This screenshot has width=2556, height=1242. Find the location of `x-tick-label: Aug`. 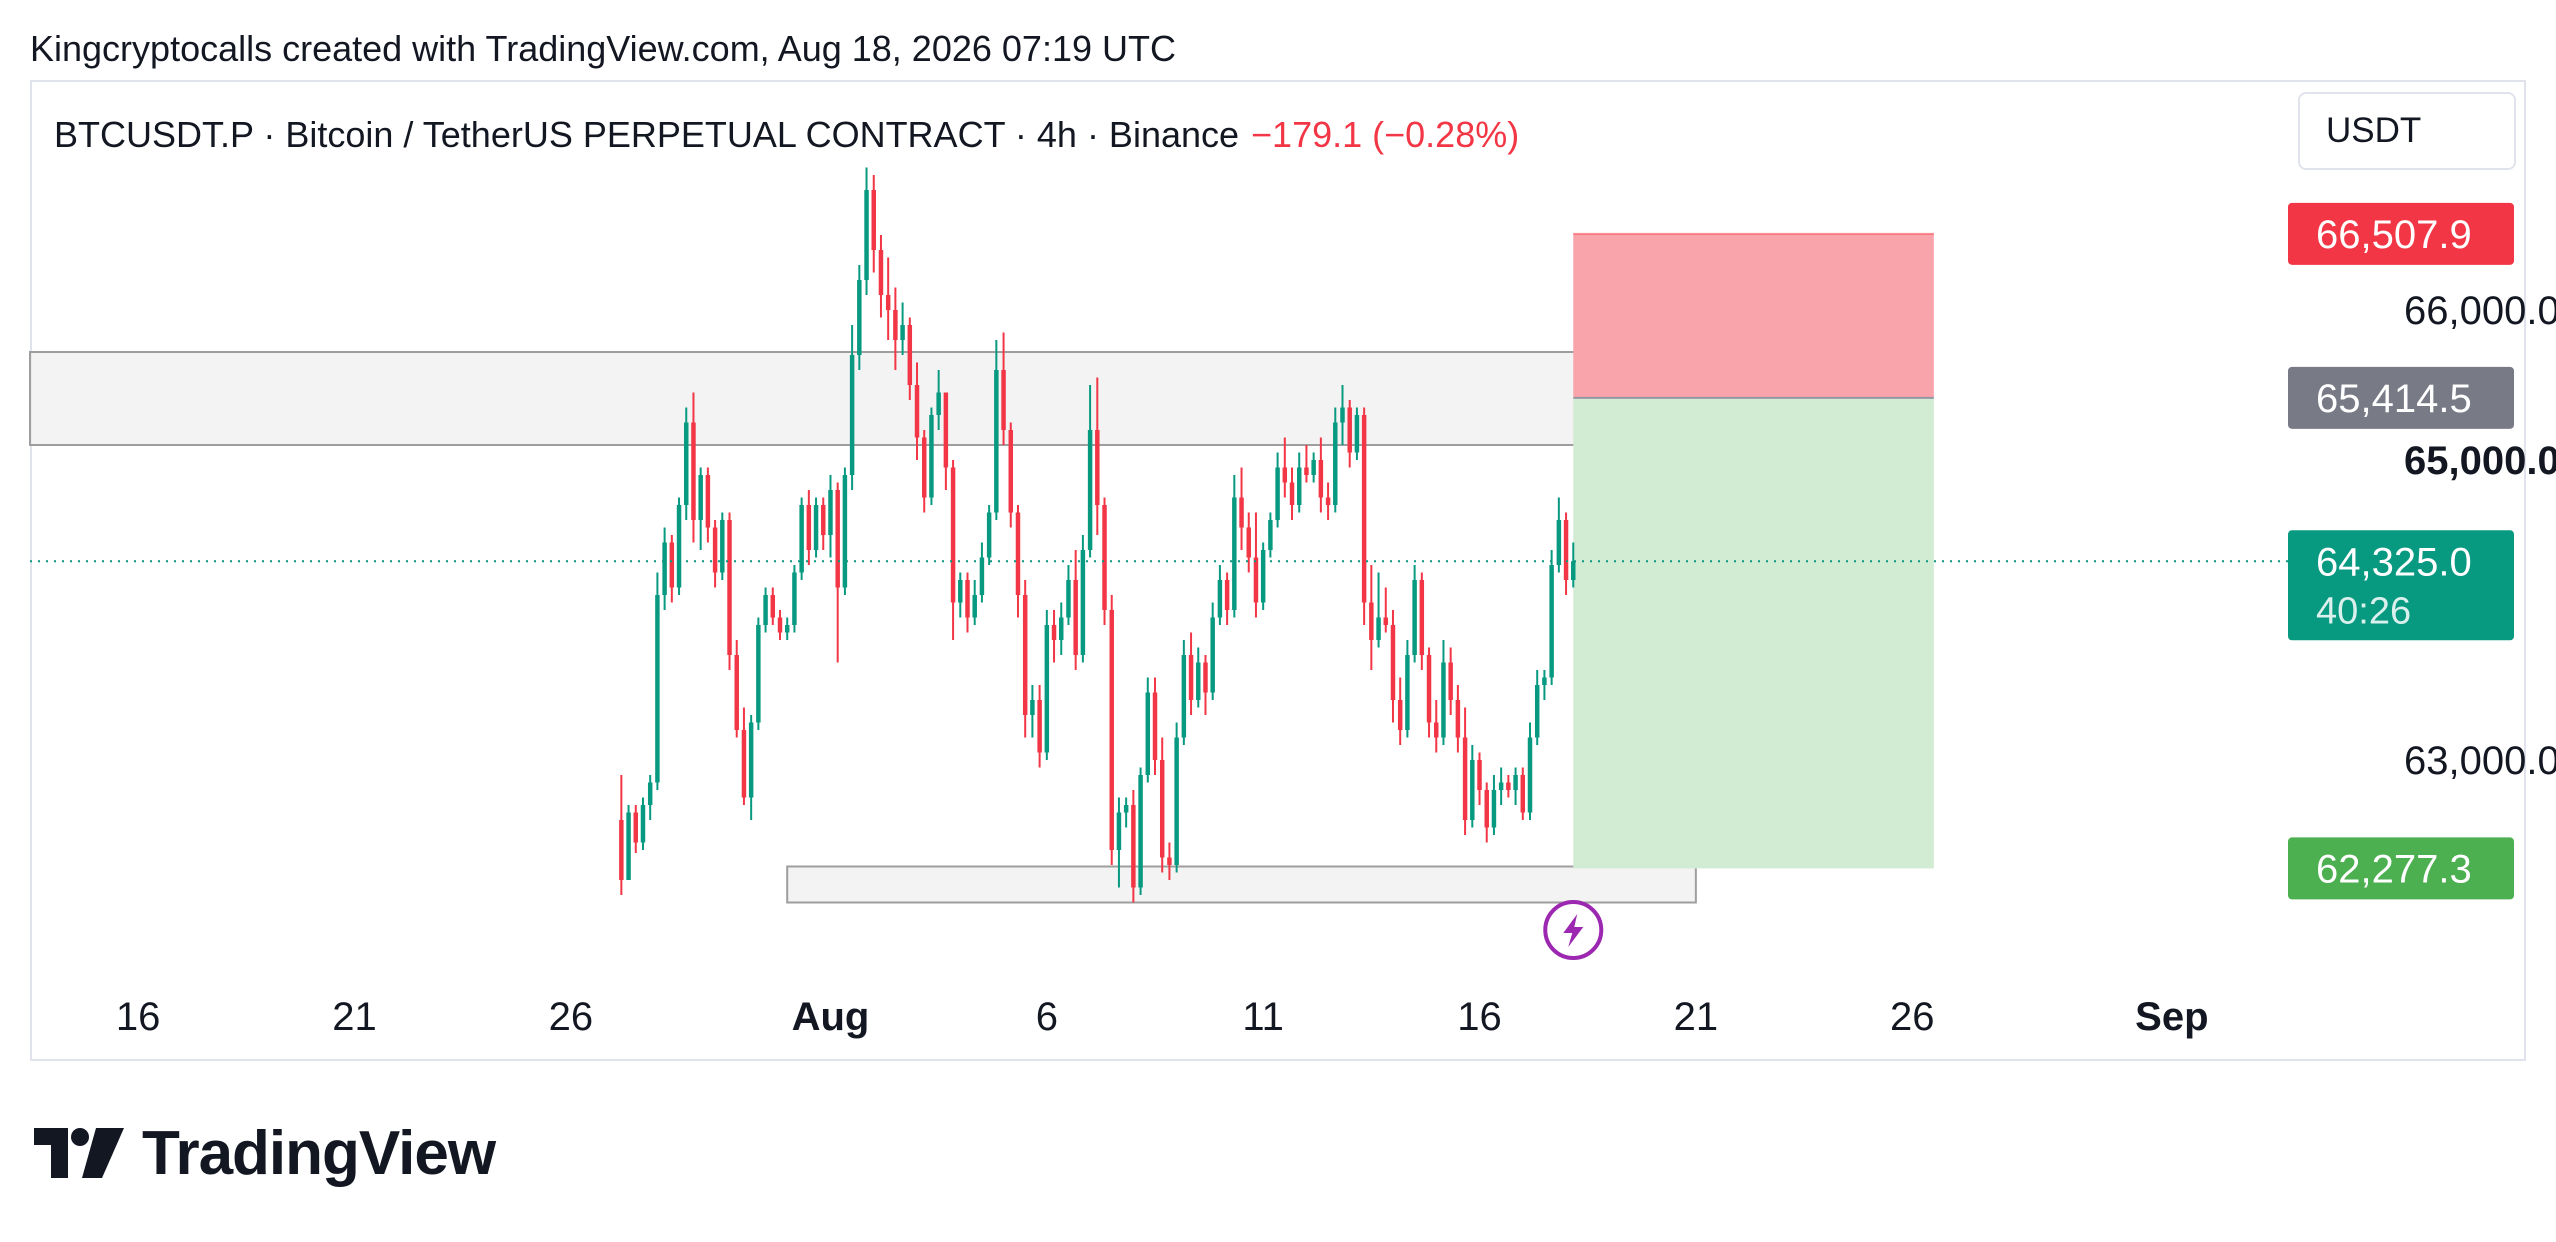

x-tick-label: Aug is located at coordinates (831, 1017).